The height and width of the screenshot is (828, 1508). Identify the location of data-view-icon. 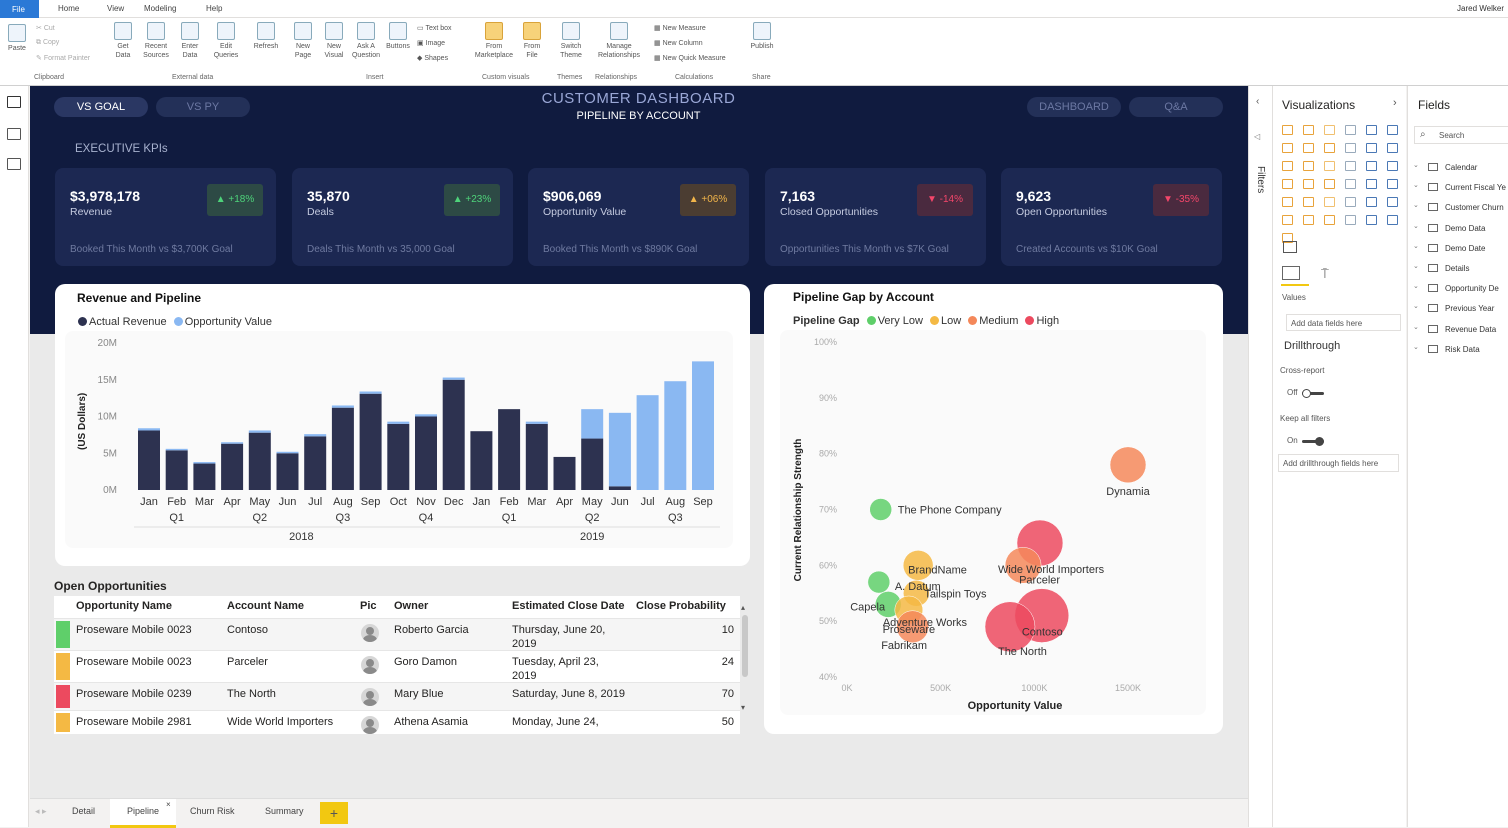
(14, 134).